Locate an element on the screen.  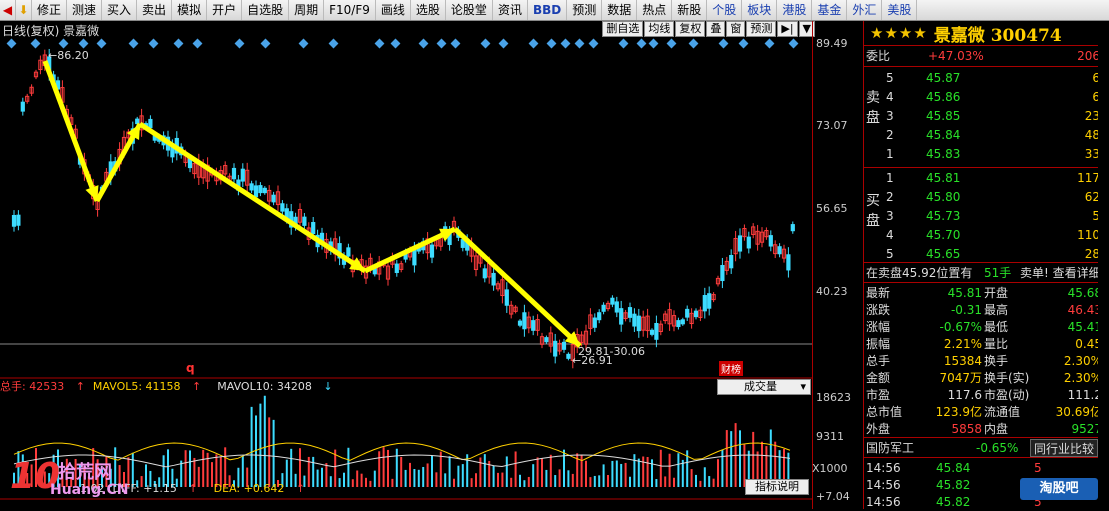
toolbar-speedtest: 测速 is located at coordinates (85, 10).